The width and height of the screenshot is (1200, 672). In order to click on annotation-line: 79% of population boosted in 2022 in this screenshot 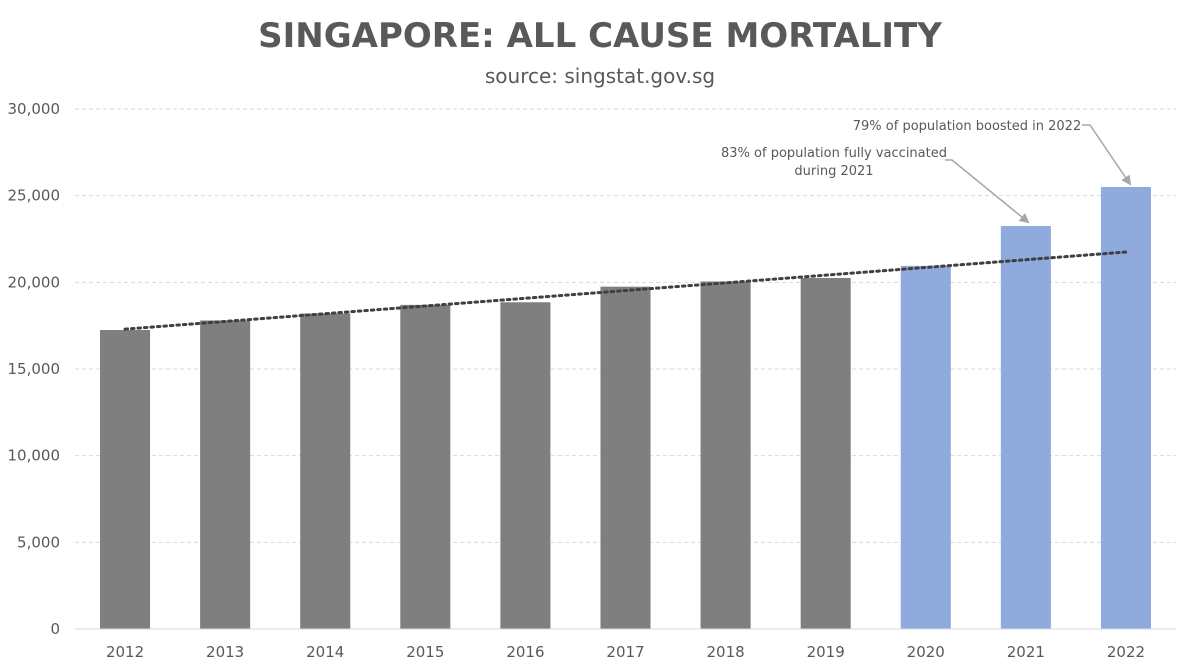, I will do `click(967, 126)`.